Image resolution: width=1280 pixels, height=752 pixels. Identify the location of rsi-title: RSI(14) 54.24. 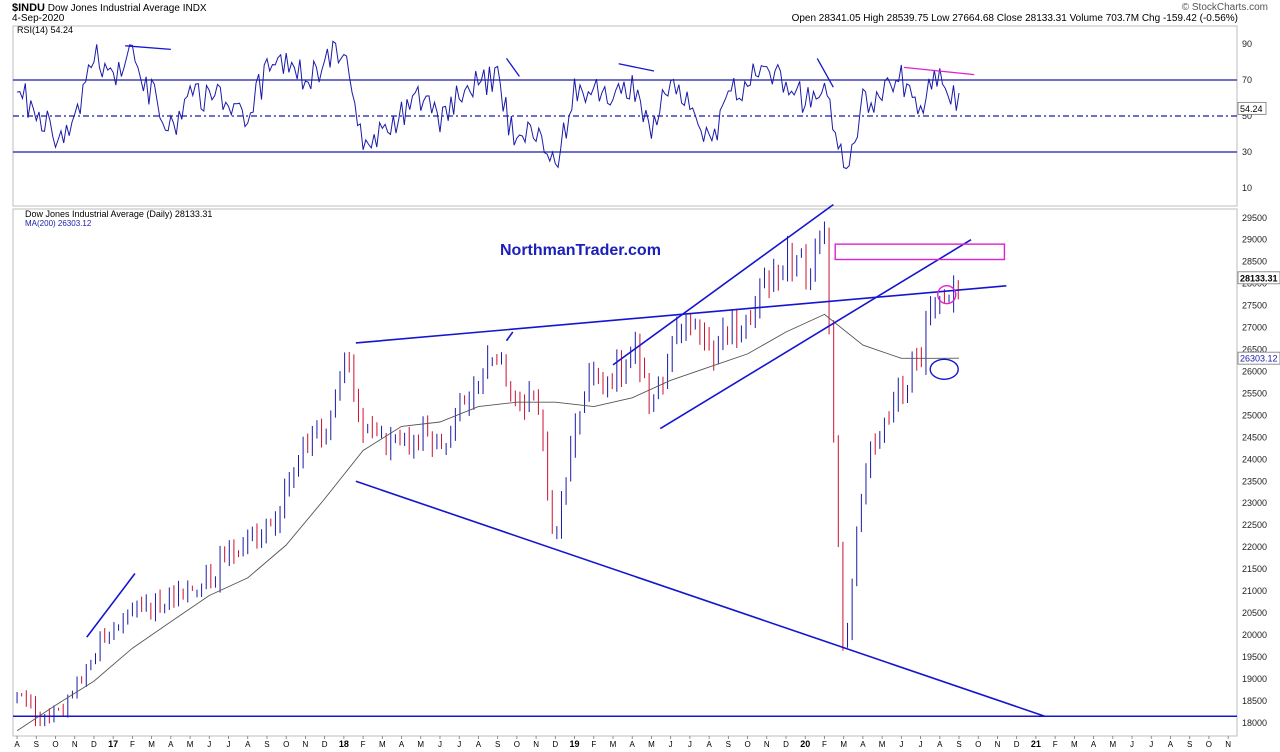
(45, 30).